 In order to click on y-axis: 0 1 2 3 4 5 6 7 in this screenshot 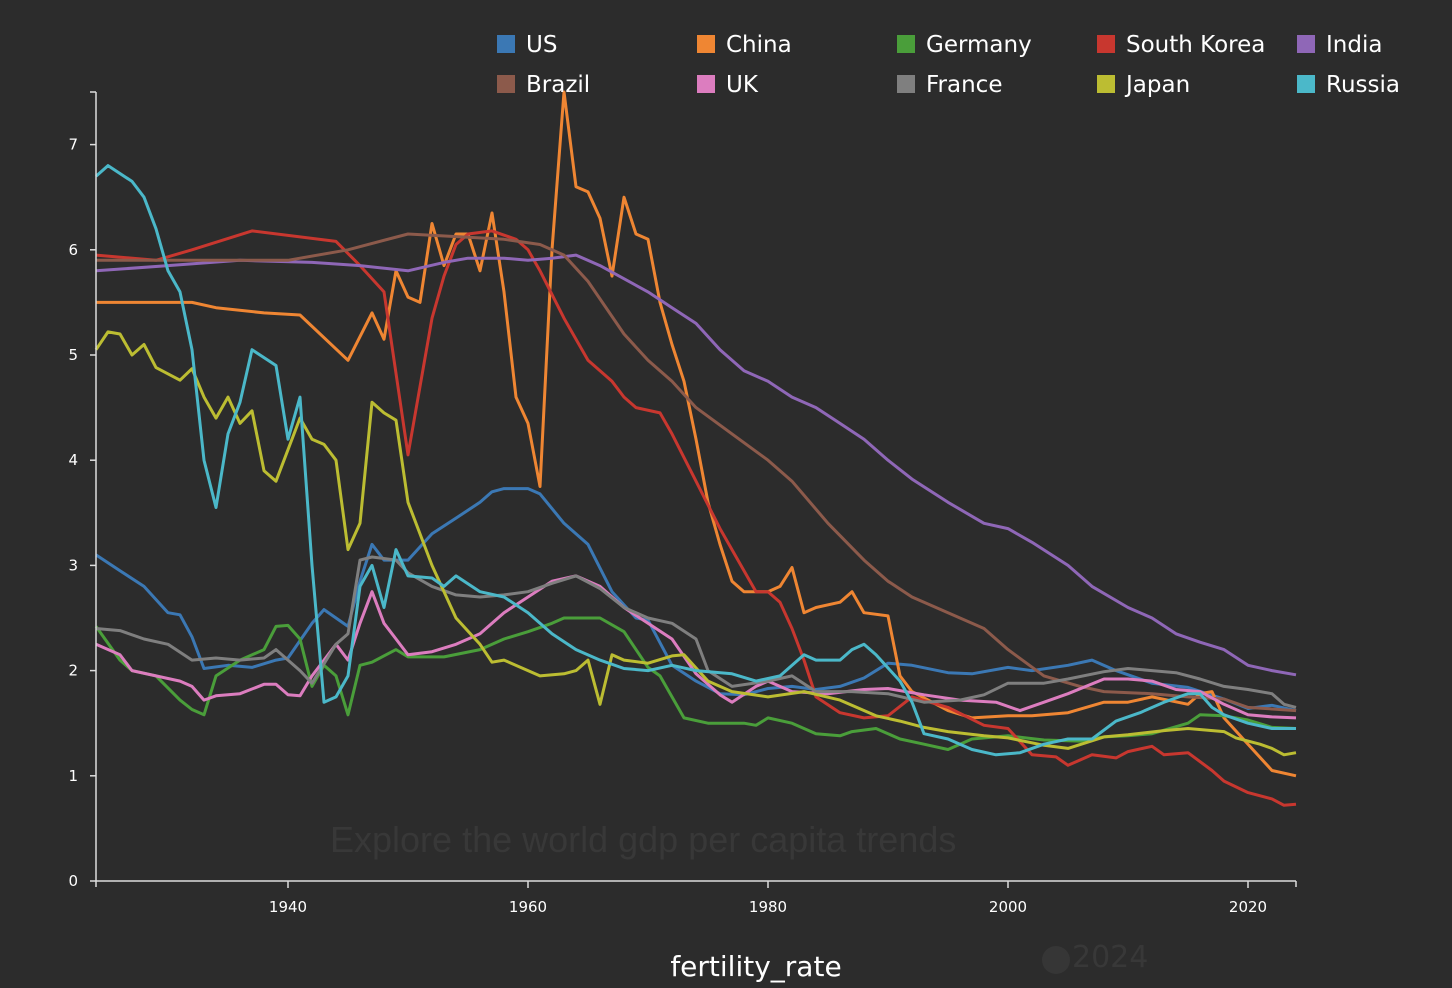, I will do `click(82, 490)`.